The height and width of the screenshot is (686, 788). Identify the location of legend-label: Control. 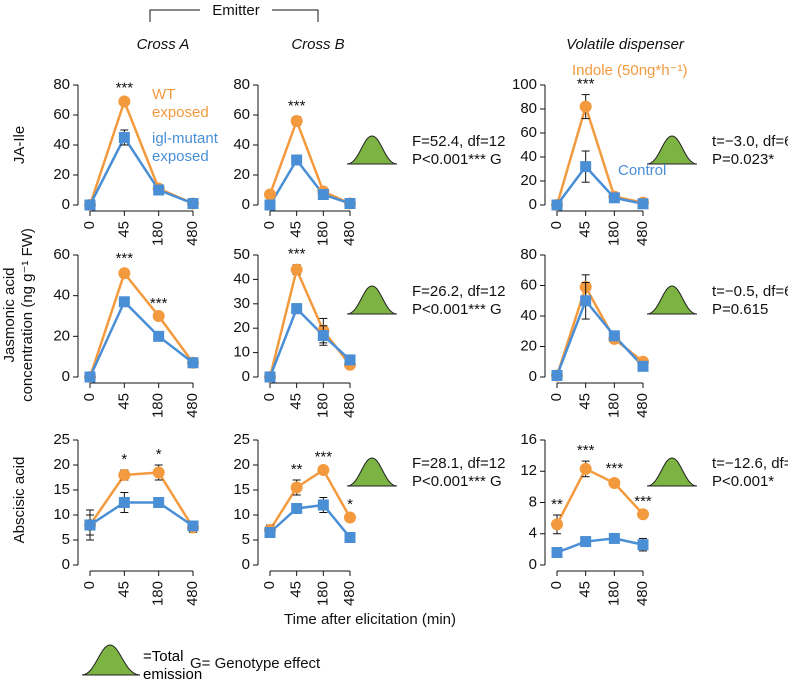
(642, 170).